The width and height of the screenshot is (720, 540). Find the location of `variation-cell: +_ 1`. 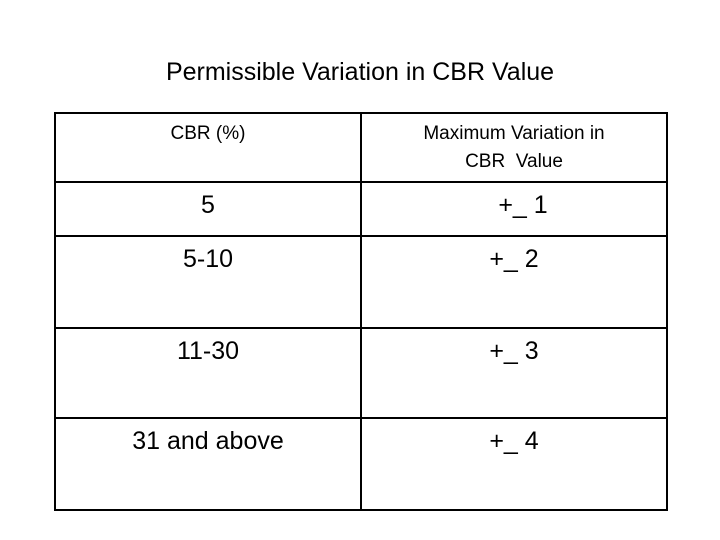

variation-cell: +_ 1 is located at coordinates (514, 209).